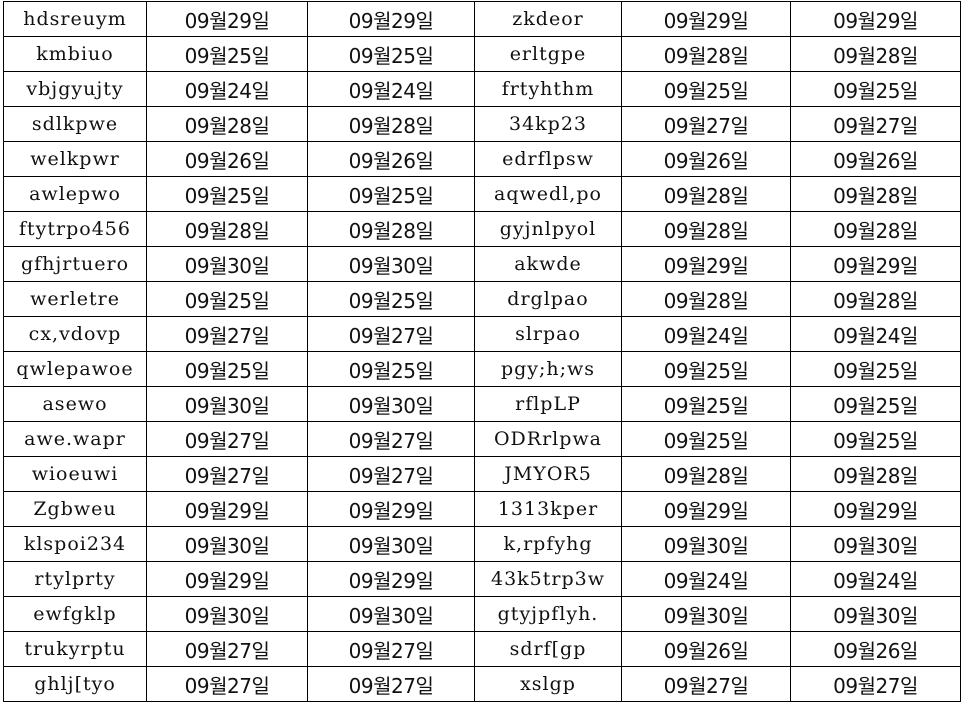 Image resolution: width=962 pixels, height=704 pixels. Describe the element at coordinates (75, 544) in the screenshot. I see `name-cell: klspoi234` at that location.